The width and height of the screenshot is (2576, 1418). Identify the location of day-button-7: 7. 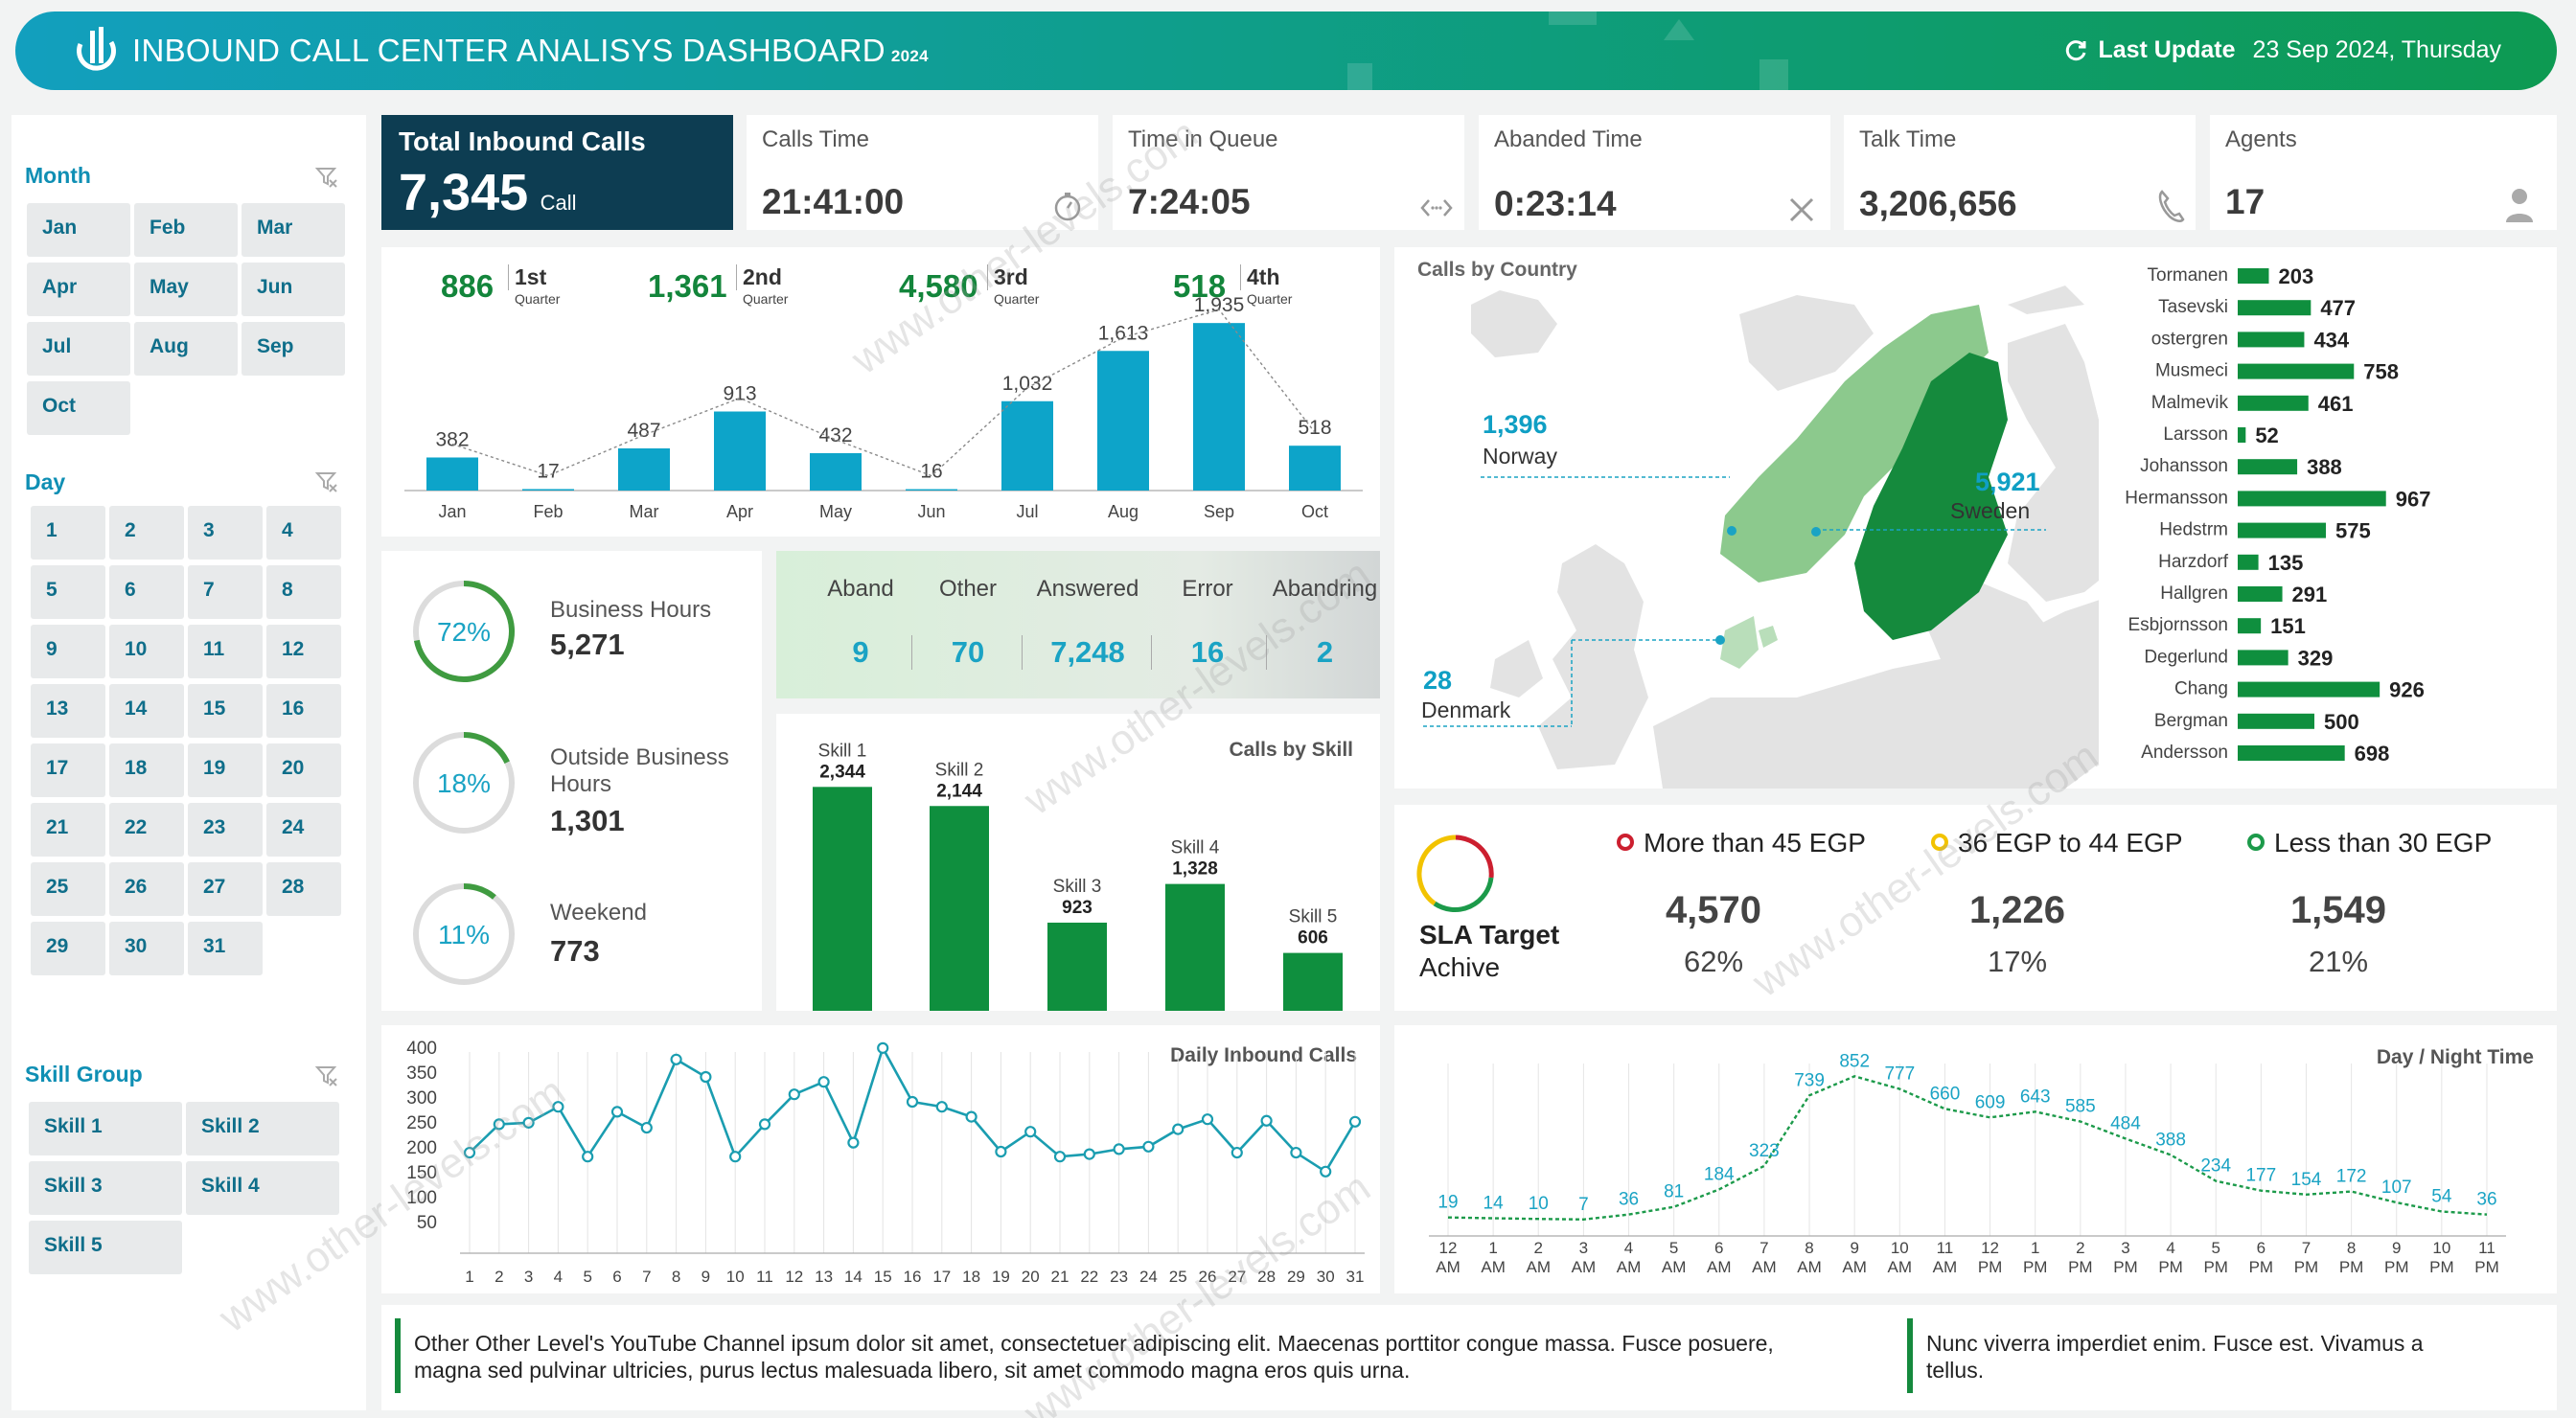
(225, 592).